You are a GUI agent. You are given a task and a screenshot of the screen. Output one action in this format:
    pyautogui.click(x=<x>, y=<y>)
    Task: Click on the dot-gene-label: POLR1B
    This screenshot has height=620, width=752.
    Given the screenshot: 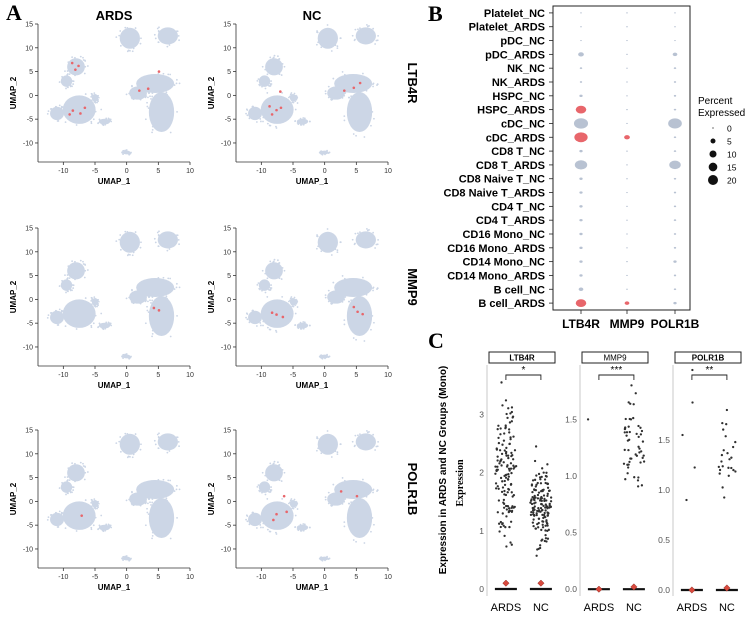 What is the action you would take?
    pyautogui.click(x=675, y=324)
    